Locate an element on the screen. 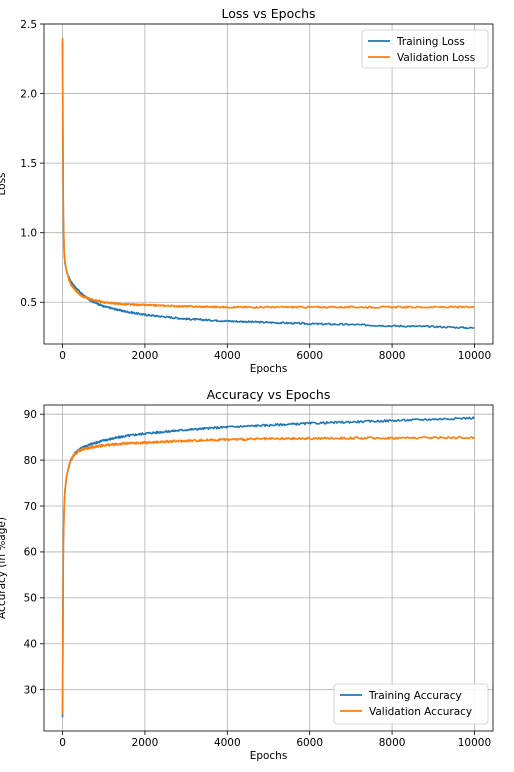 The height and width of the screenshot is (772, 514). y-tick-label: 30 is located at coordinates (30, 690).